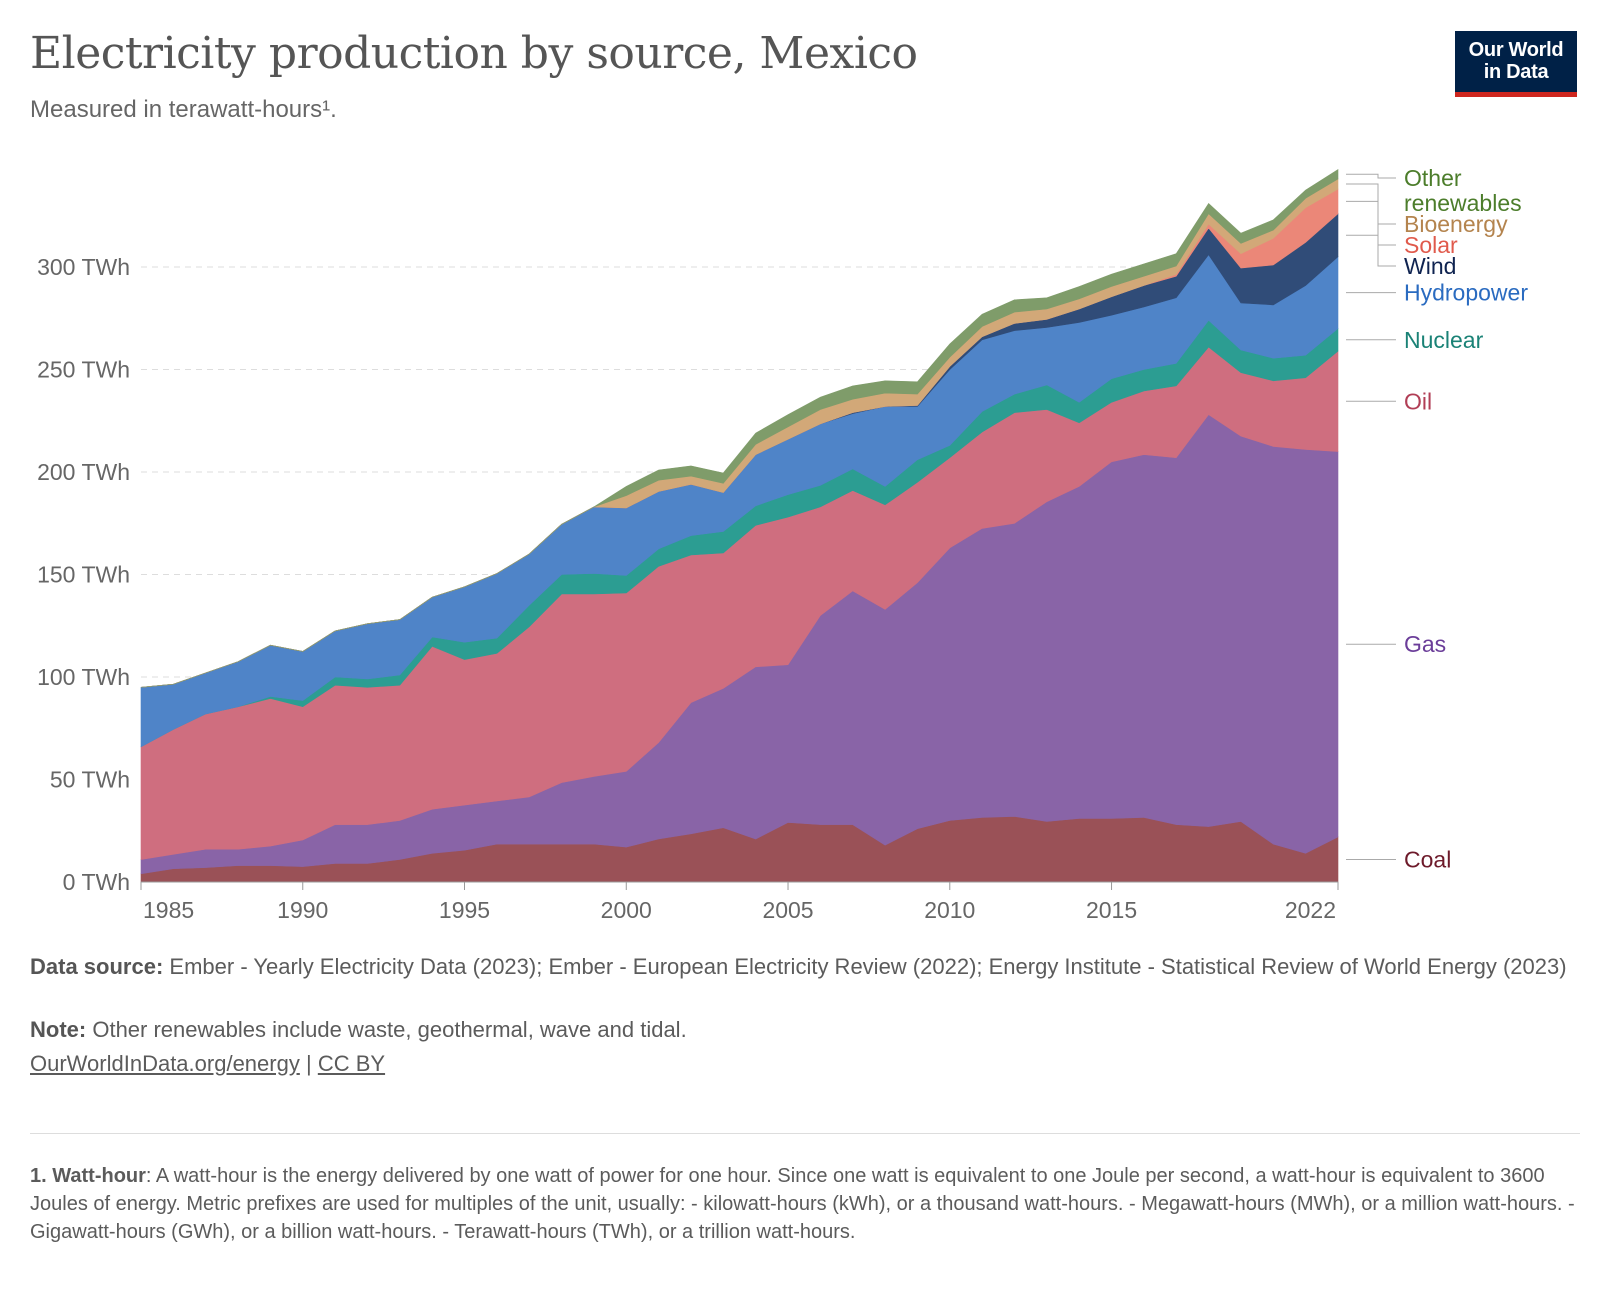 The width and height of the screenshot is (1600, 1302). I want to click on legend-solar: Solar, so click(1402, 229).